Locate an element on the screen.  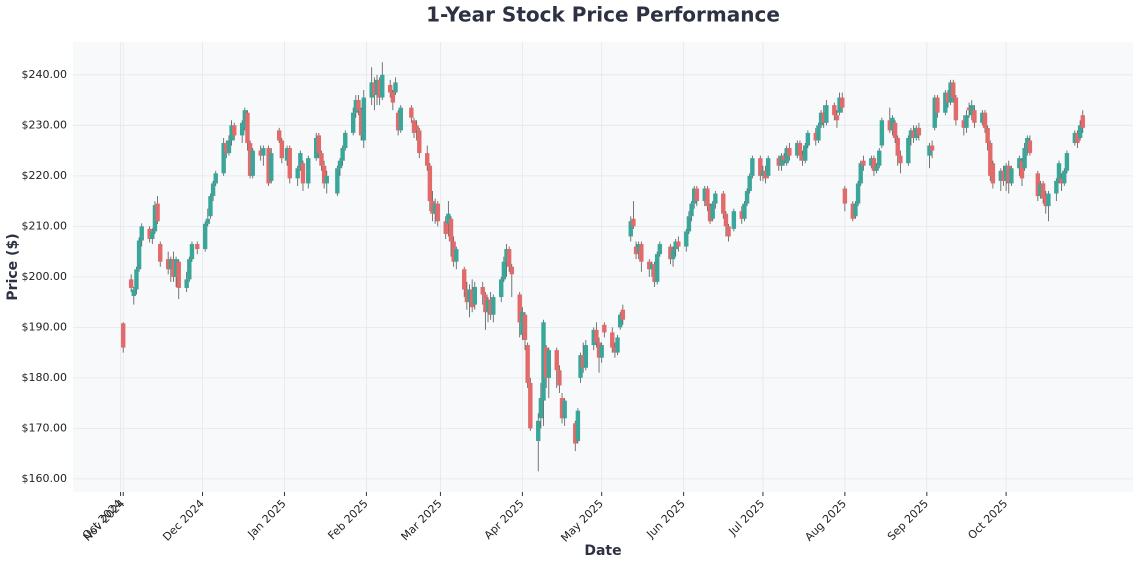
x-tick-label: Apr 2025 is located at coordinates (504, 519).